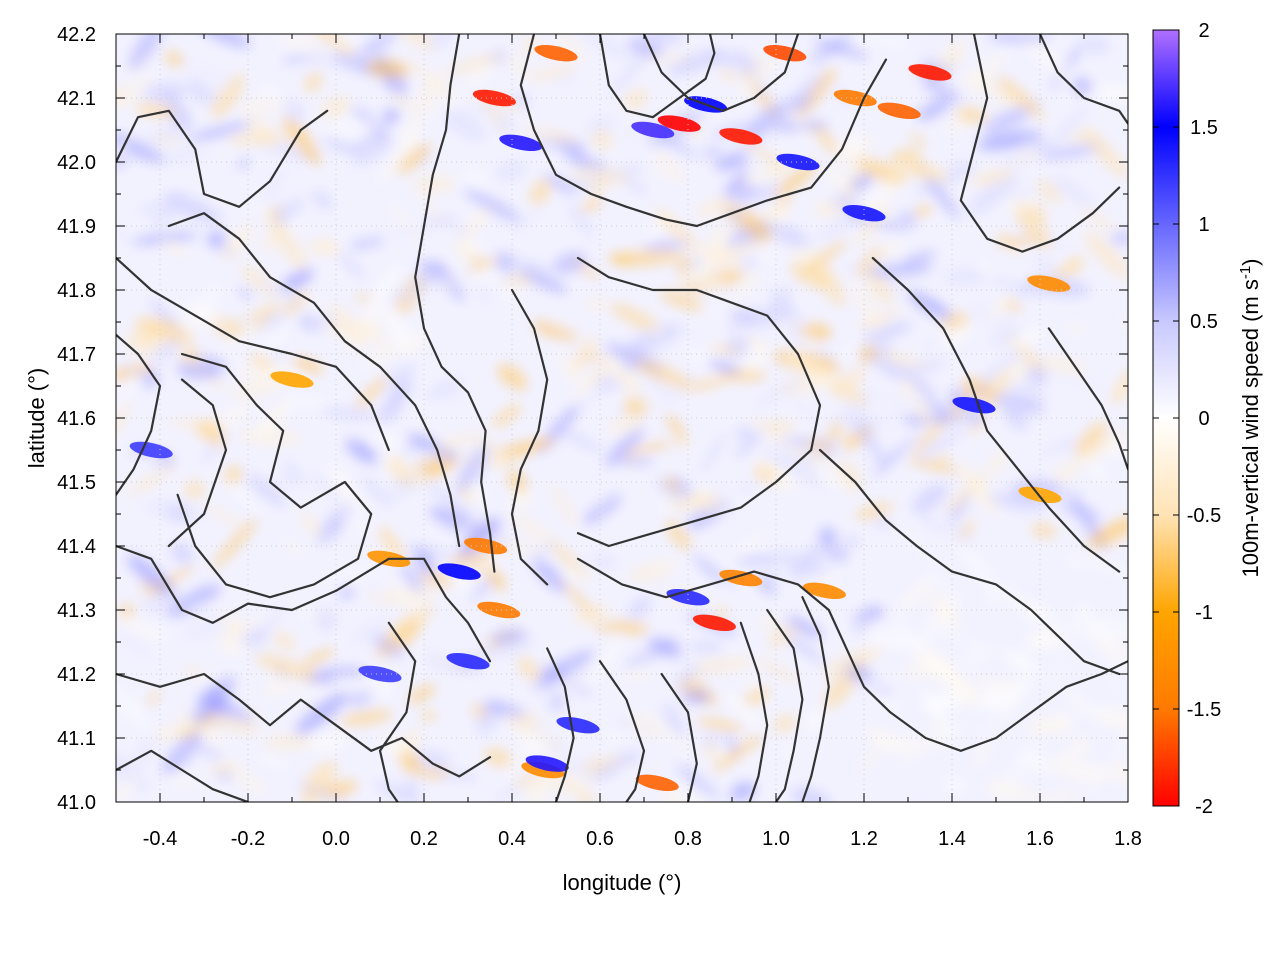 The image size is (1280, 960). Describe the element at coordinates (76, 163) in the screenshot. I see `y-tick-label: 42.0` at that location.